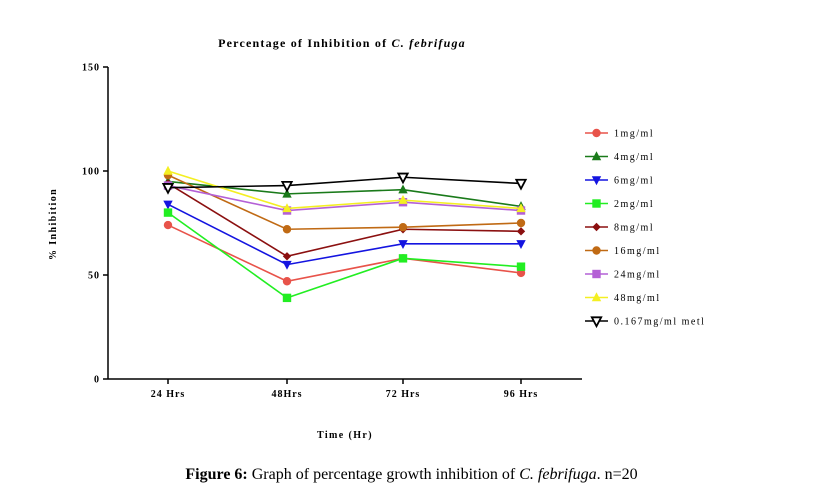 The image size is (823, 501). I want to click on chart-title-species: C. febrifuga, so click(428, 43).